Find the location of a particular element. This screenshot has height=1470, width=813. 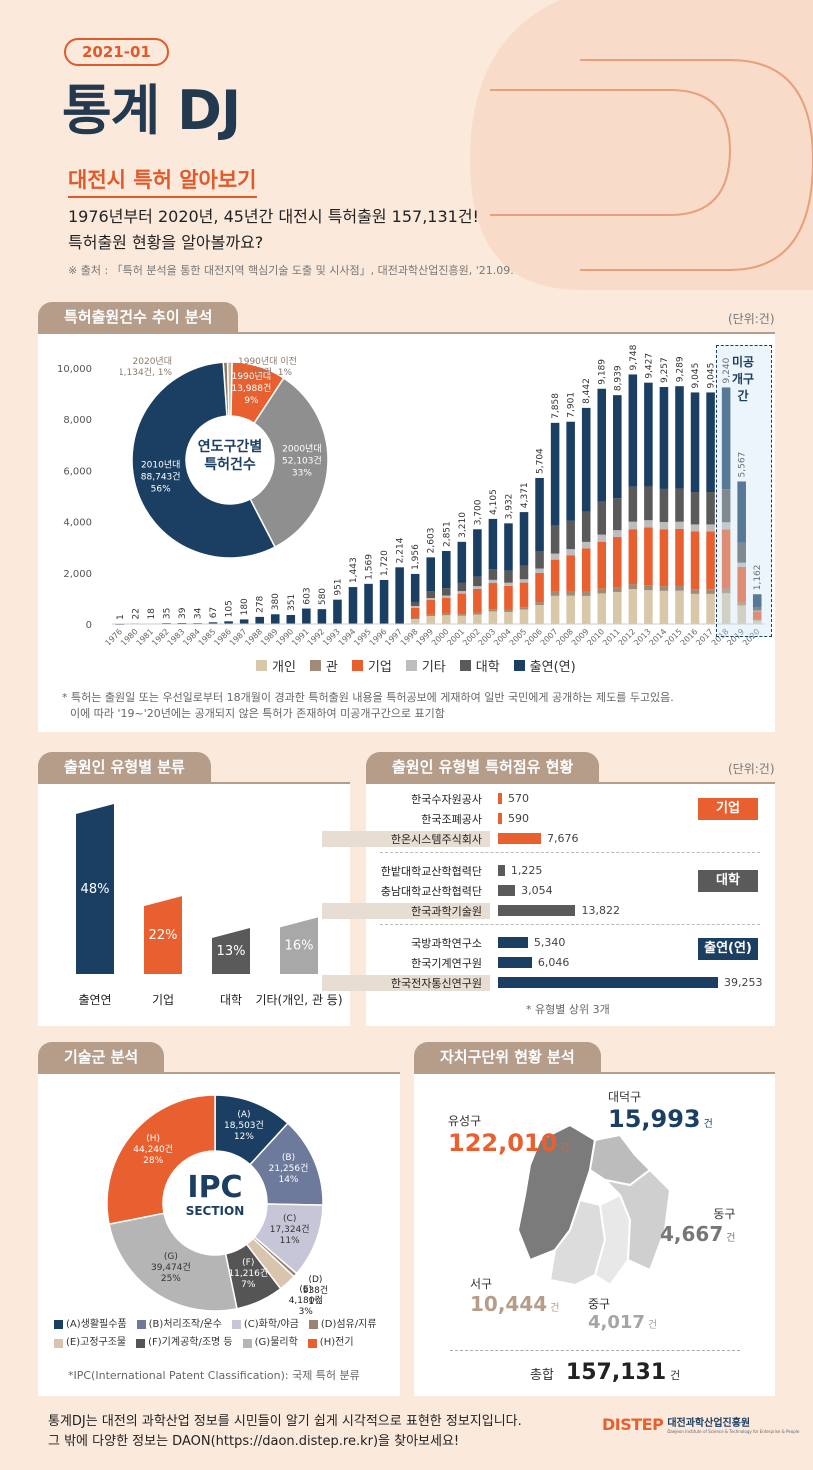

legend-swatch is located at coordinates (261, 665).